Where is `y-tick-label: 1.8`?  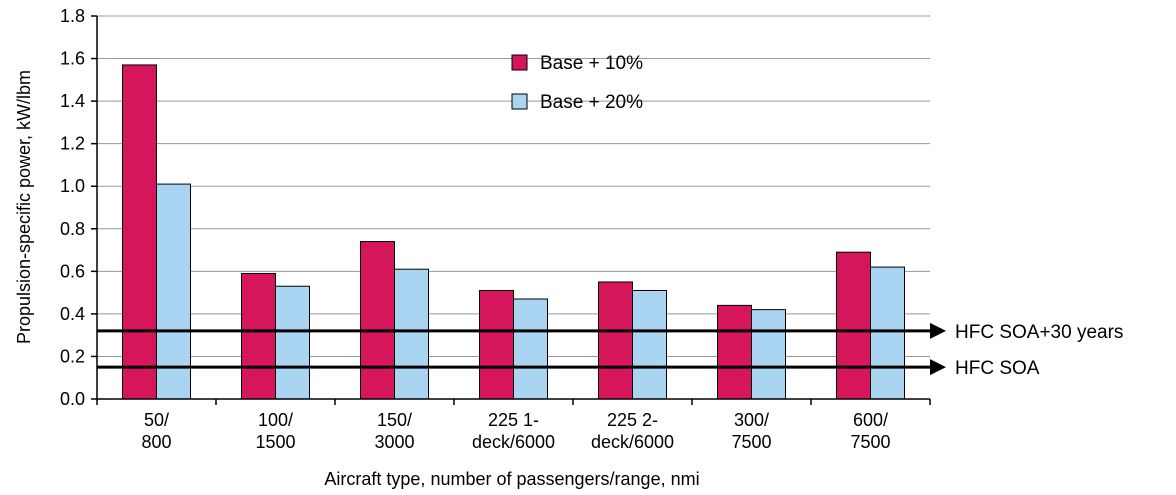 y-tick-label: 1.8 is located at coordinates (72, 16).